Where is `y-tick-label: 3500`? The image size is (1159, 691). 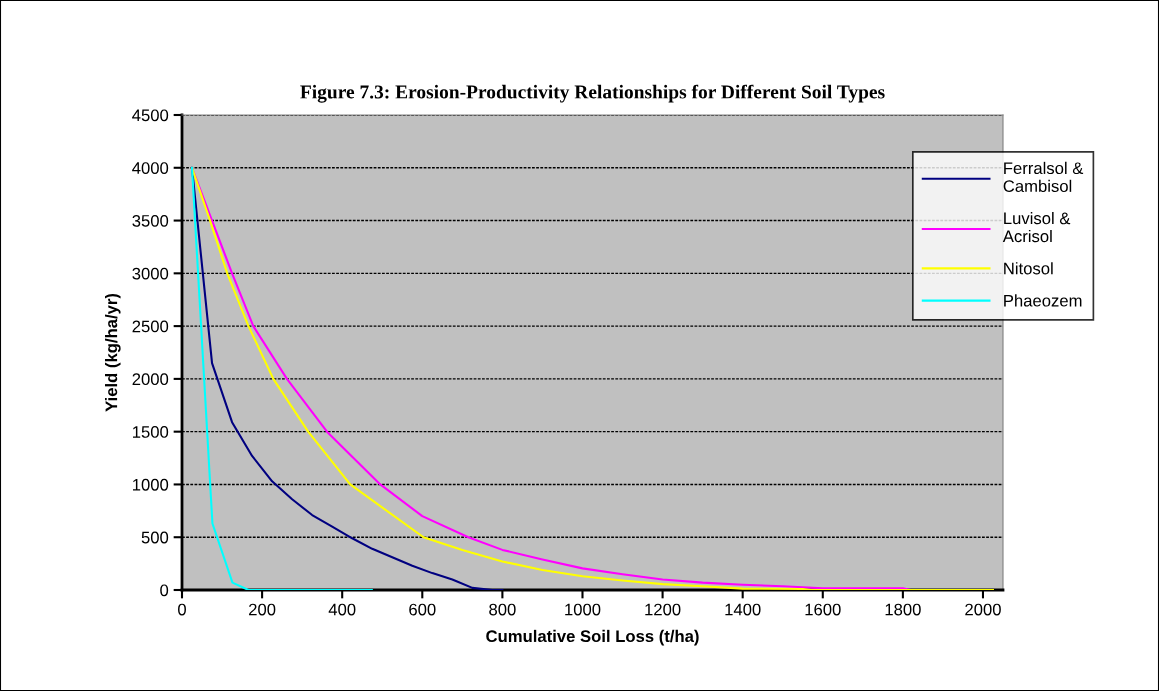 y-tick-label: 3500 is located at coordinates (150, 220).